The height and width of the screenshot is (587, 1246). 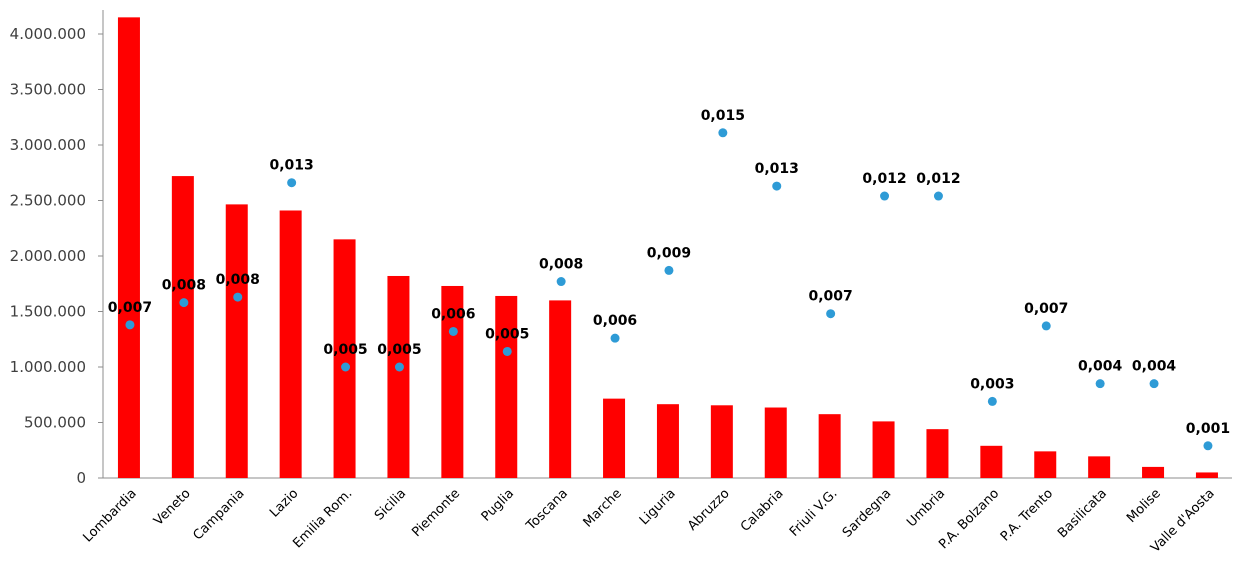 I want to click on x-tick-label: Abruzzo, so click(x=709, y=510).